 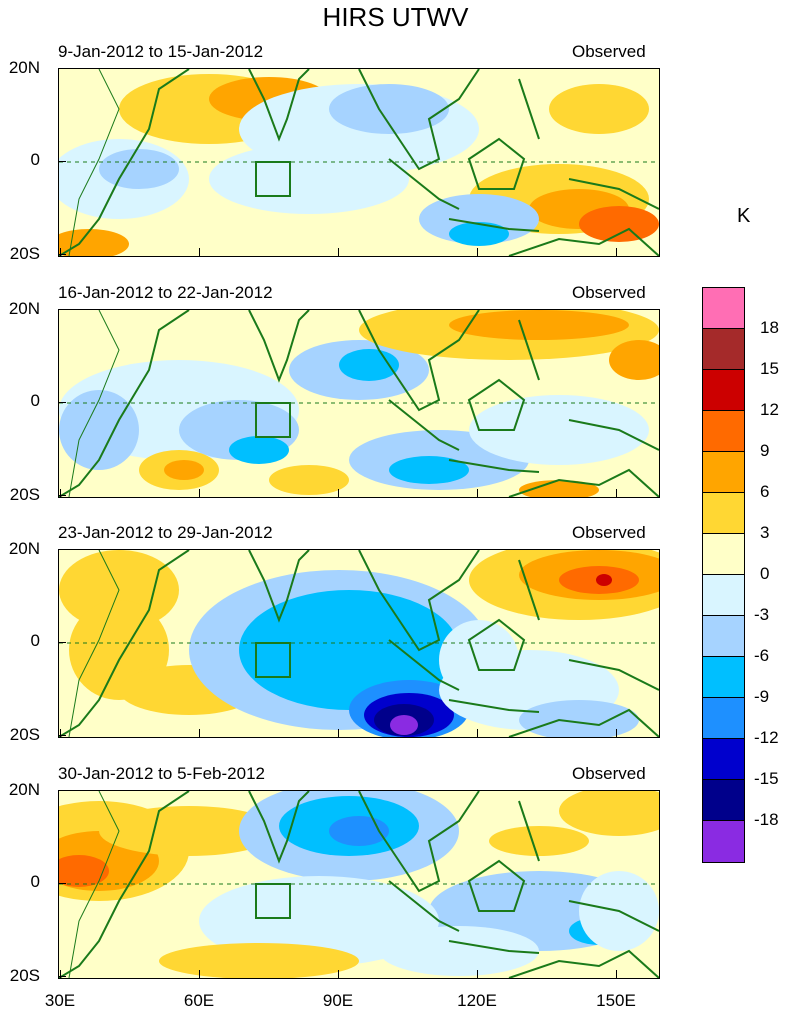 I want to click on lon-label-120e: 120E, so click(x=477, y=1000).